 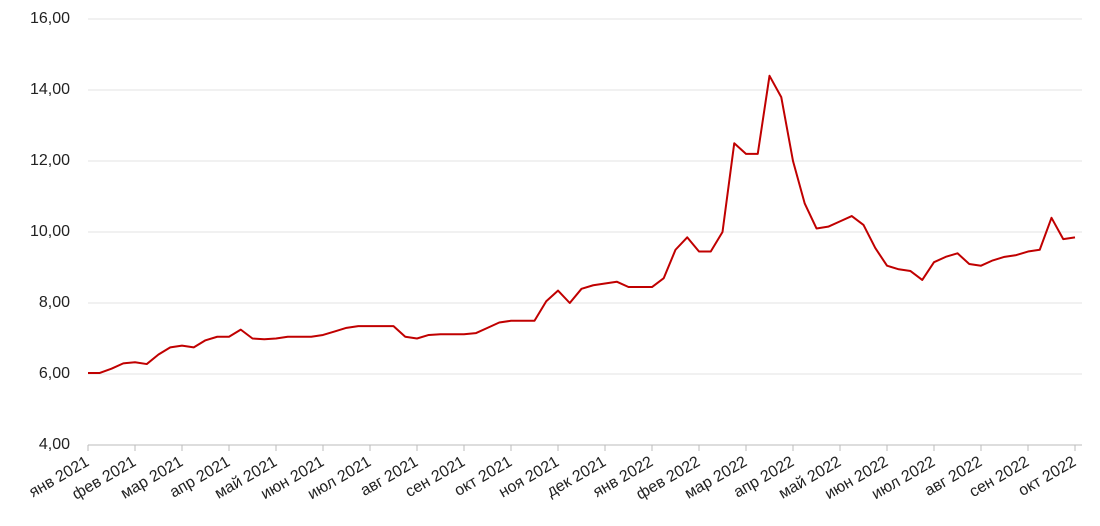 What do you see at coordinates (50, 18) in the screenshot?
I see `y-tick-label: 16,00` at bounding box center [50, 18].